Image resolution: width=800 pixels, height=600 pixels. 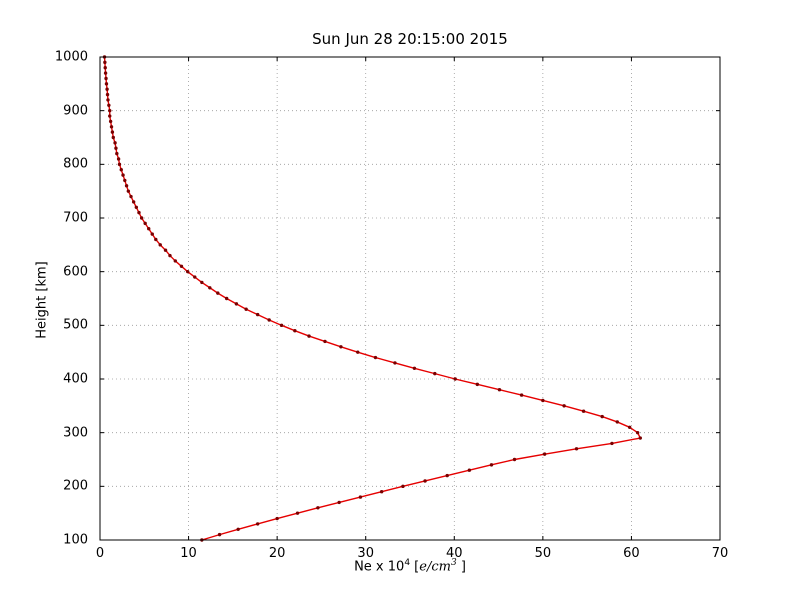 What do you see at coordinates (75, 379) in the screenshot?
I see `y-tick-label: 400` at bounding box center [75, 379].